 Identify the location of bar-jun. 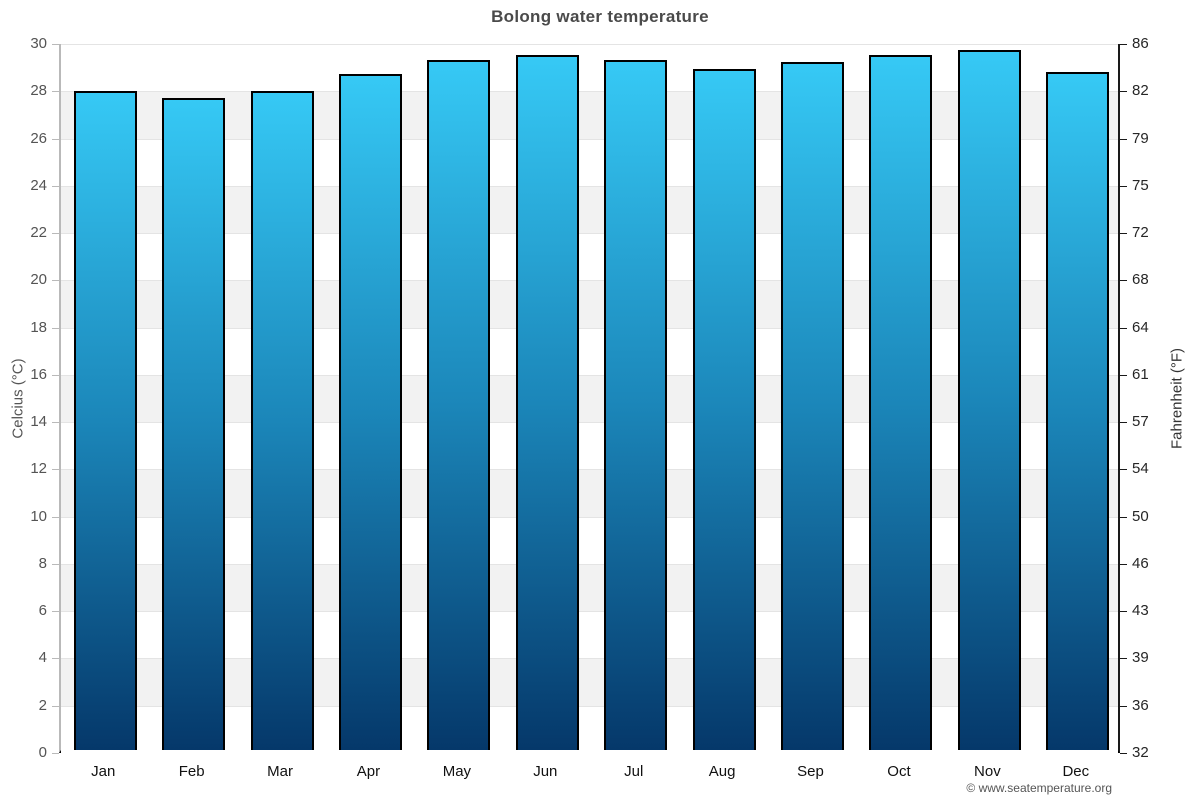
(547, 402).